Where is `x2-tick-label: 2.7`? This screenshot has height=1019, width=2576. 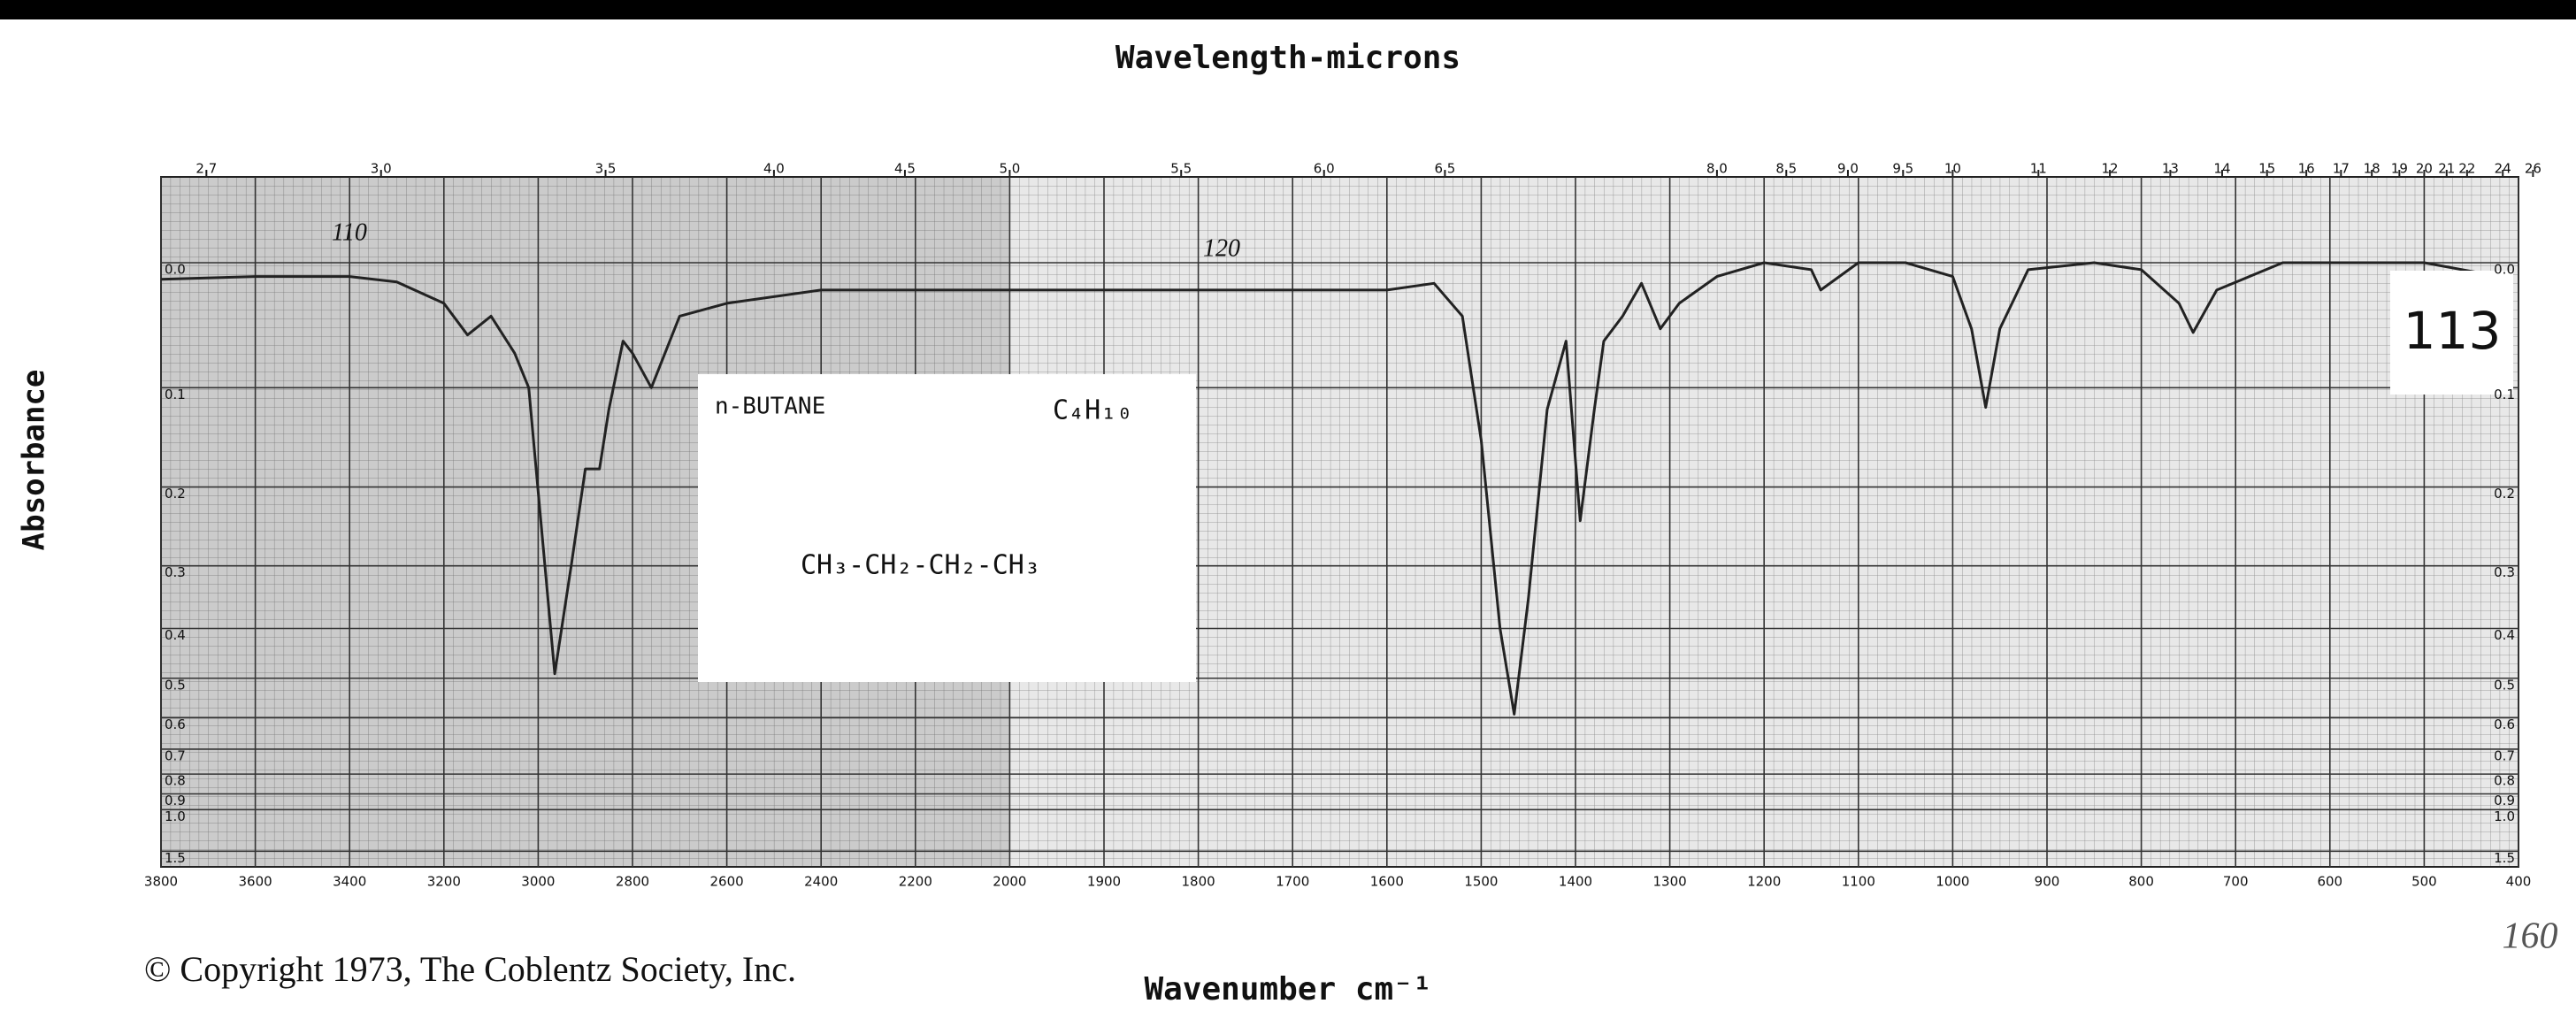 x2-tick-label: 2.7 is located at coordinates (206, 169).